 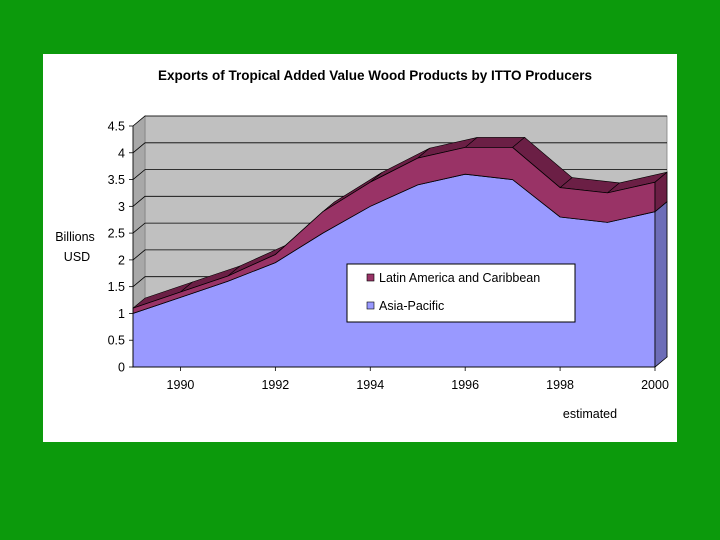 I want to click on y-tick-label: 2.5, so click(x=116, y=234).